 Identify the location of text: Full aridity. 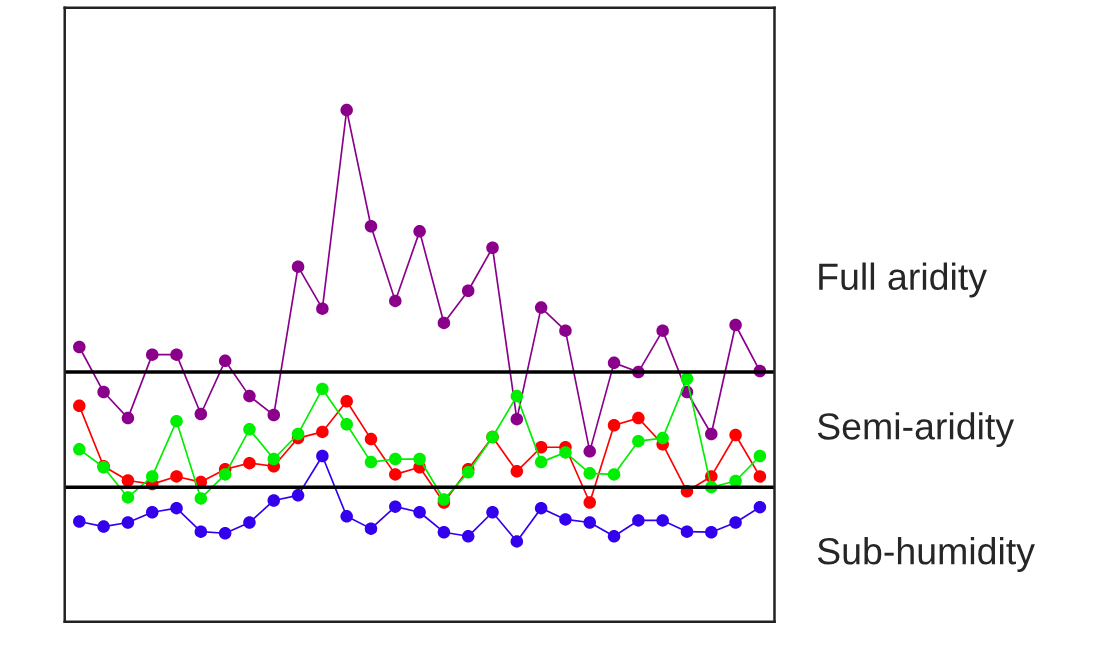
(903, 280).